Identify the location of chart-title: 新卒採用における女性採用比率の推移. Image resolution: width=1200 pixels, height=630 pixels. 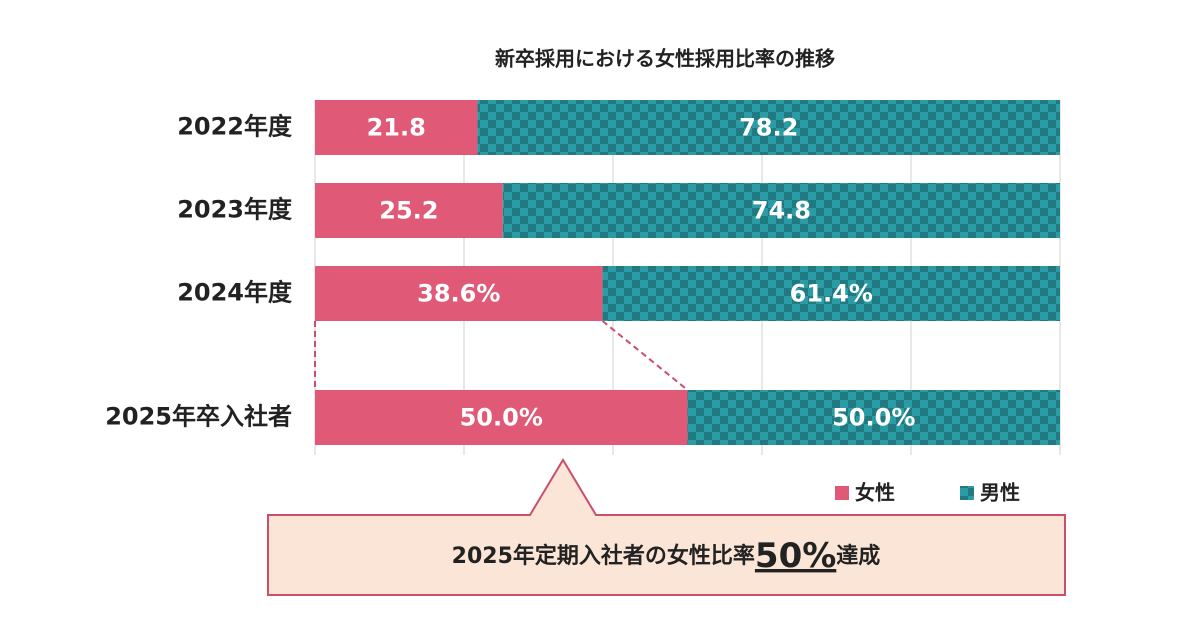
(665, 59).